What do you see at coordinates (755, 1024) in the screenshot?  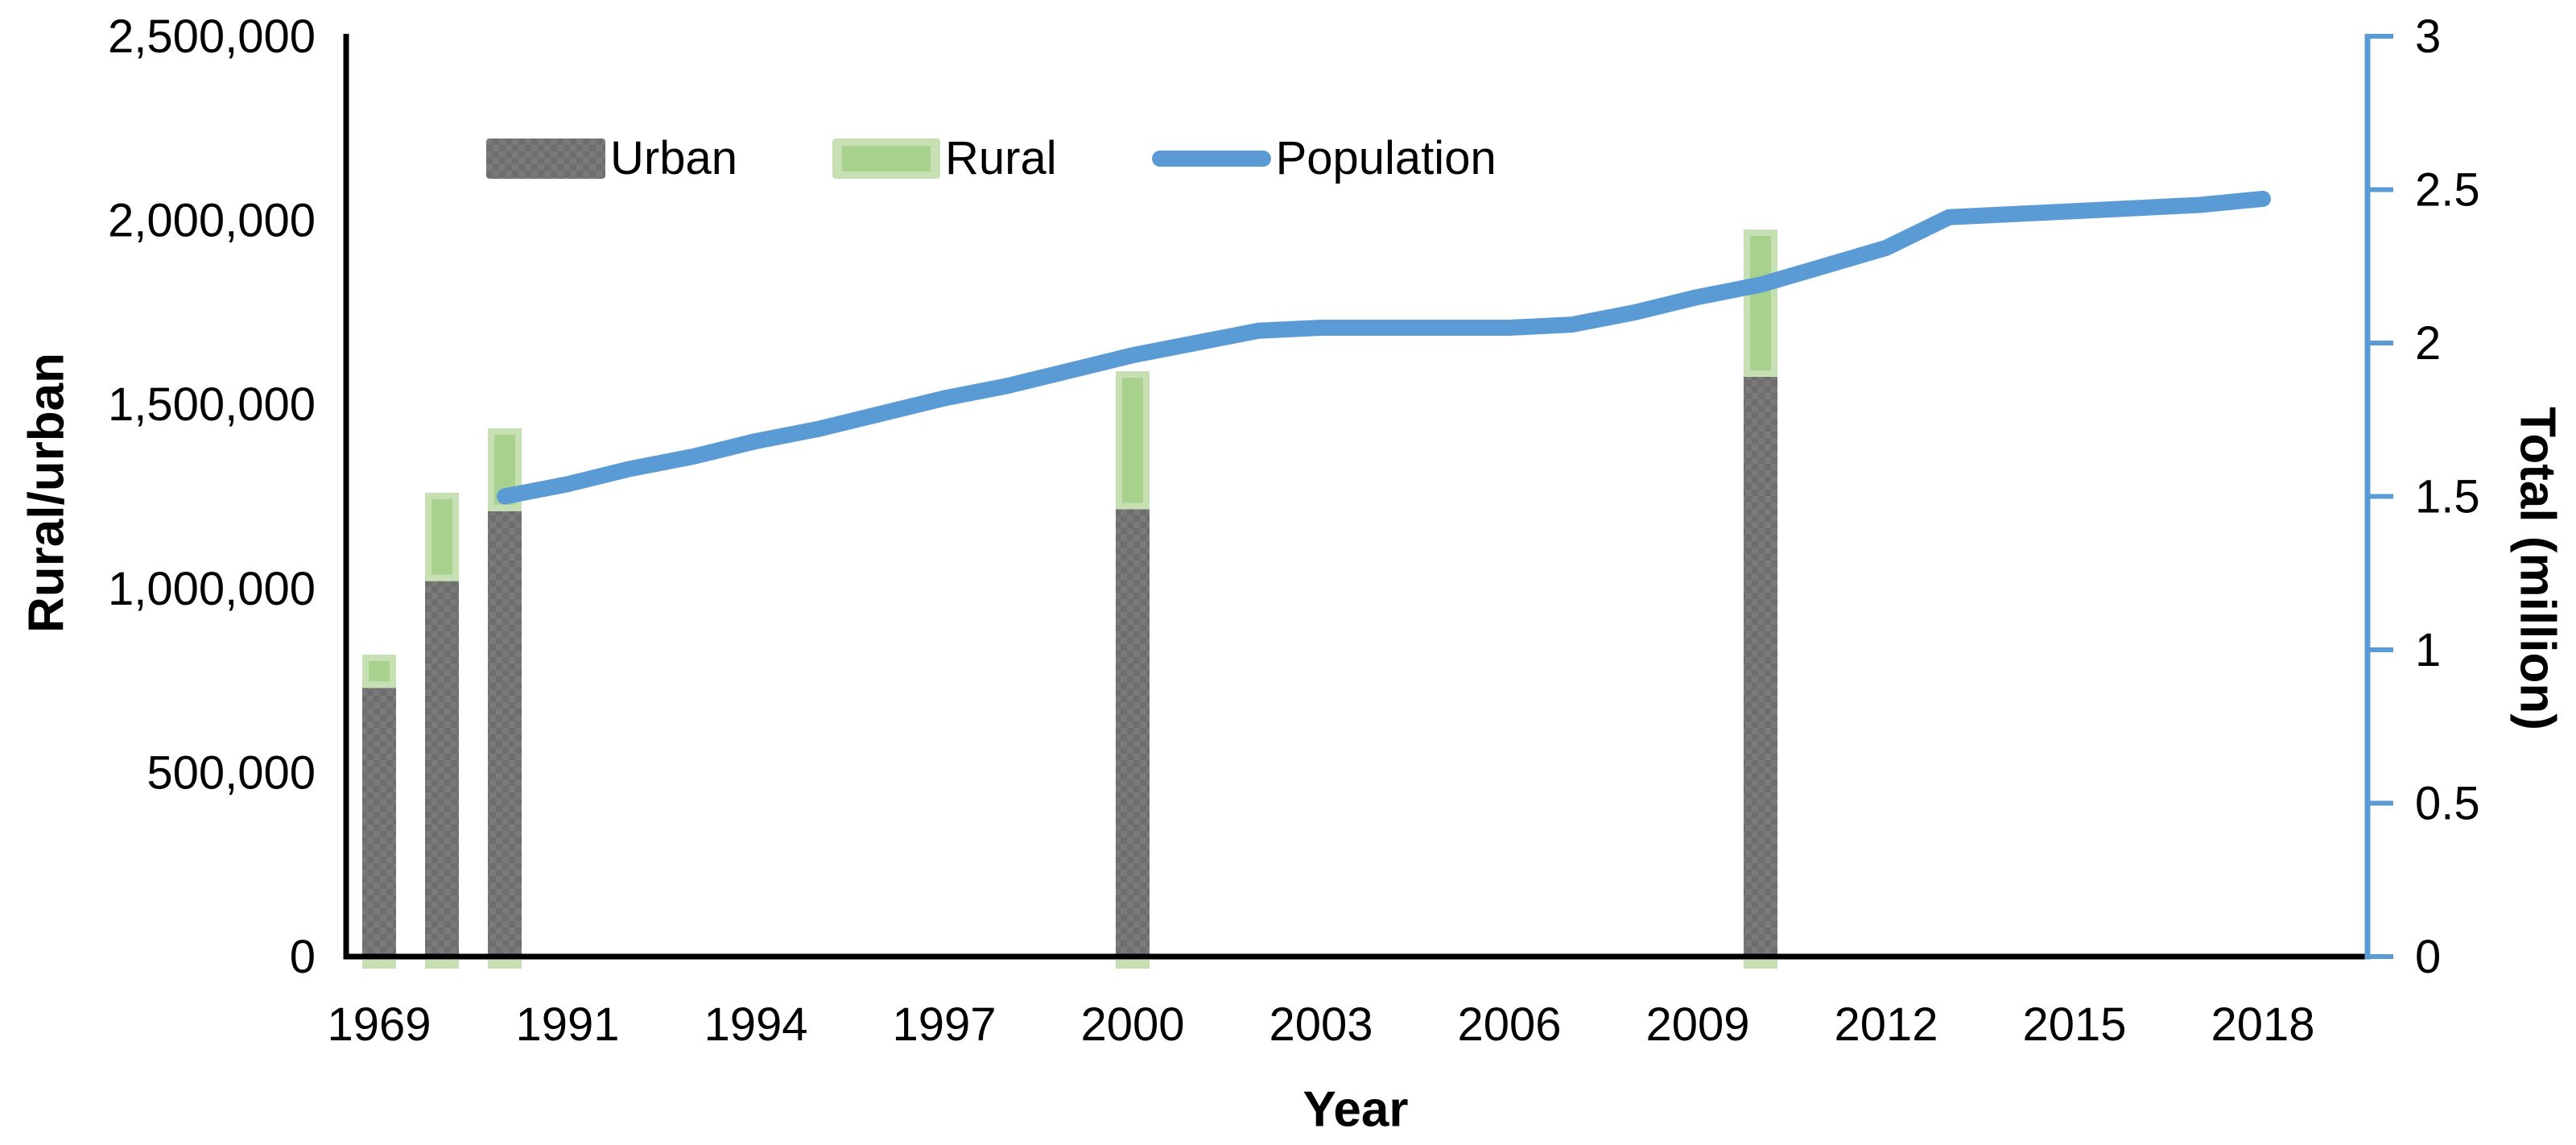 I see `x-tick-label: 1994` at bounding box center [755, 1024].